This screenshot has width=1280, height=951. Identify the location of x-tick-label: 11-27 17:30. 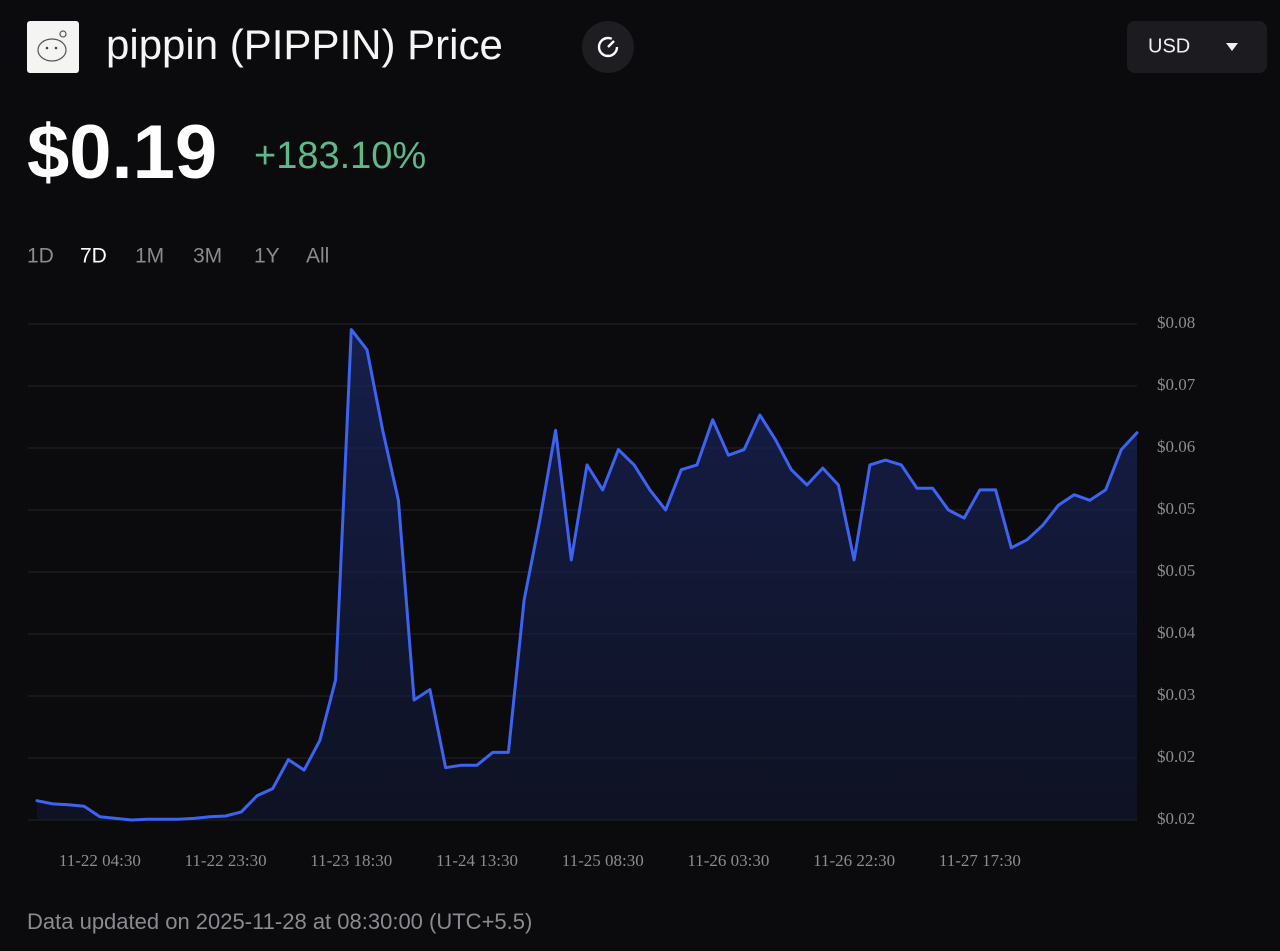
(980, 860).